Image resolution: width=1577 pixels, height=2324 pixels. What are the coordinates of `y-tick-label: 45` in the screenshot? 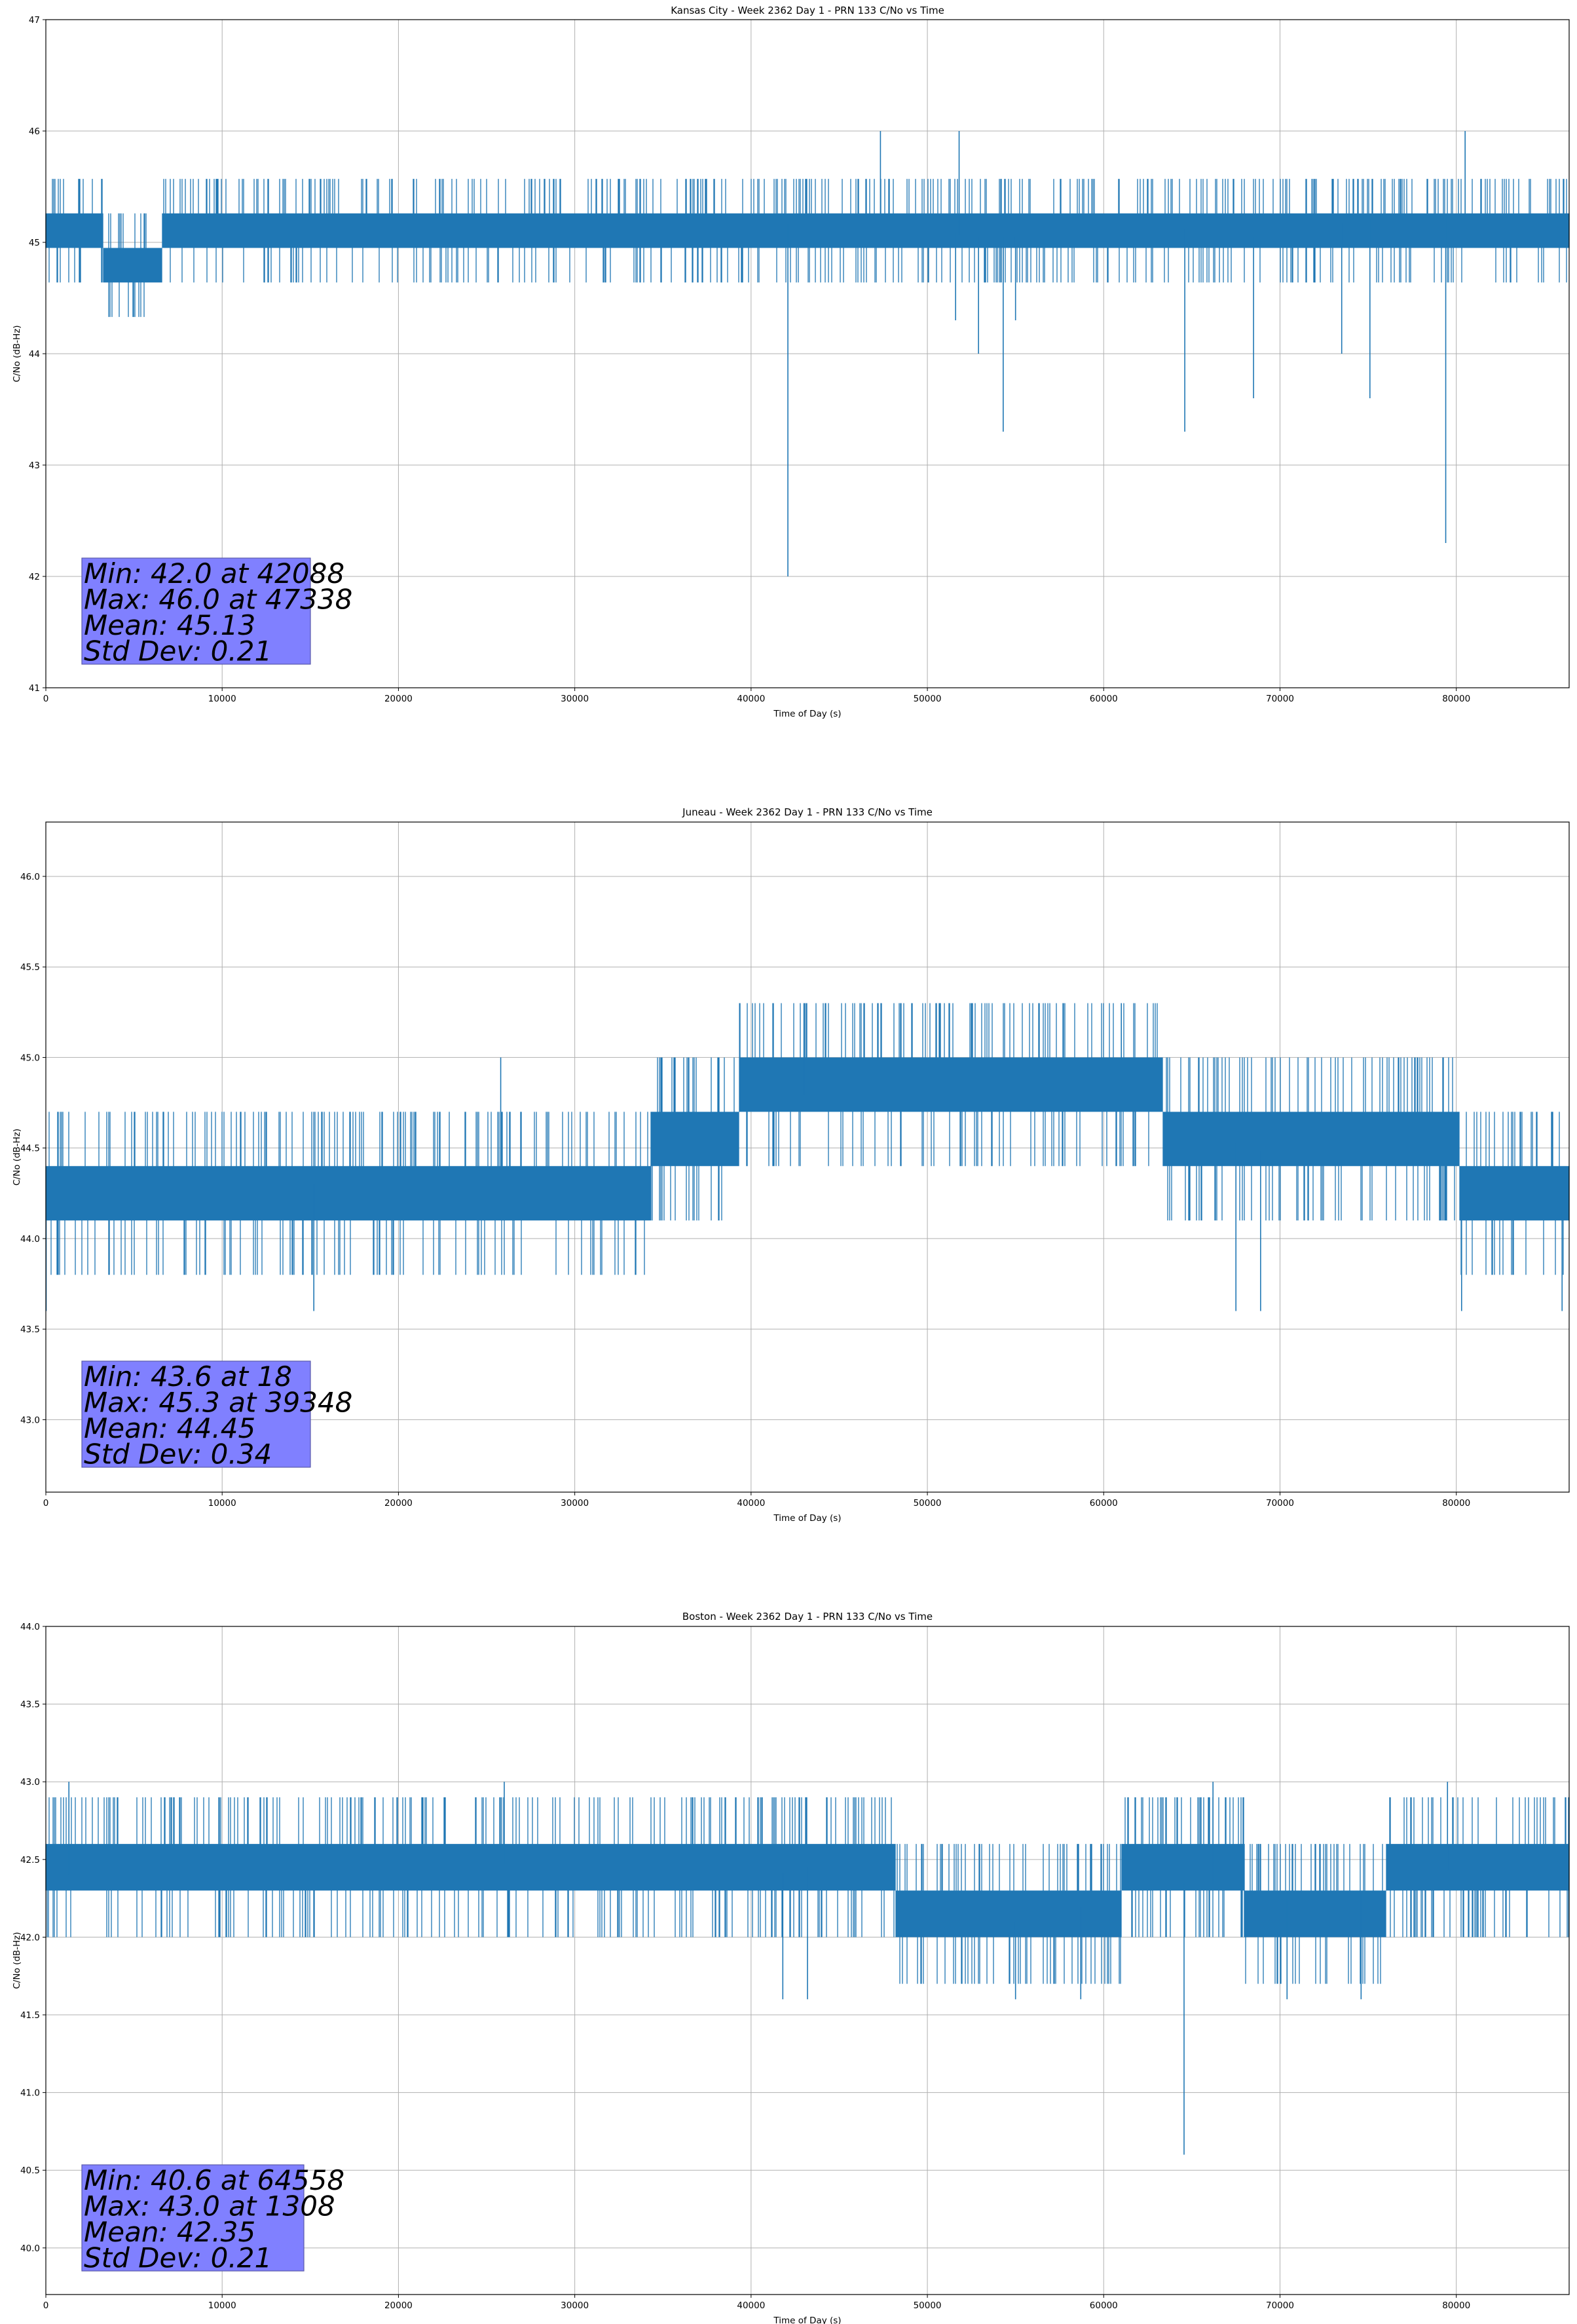 It's located at (34, 243).